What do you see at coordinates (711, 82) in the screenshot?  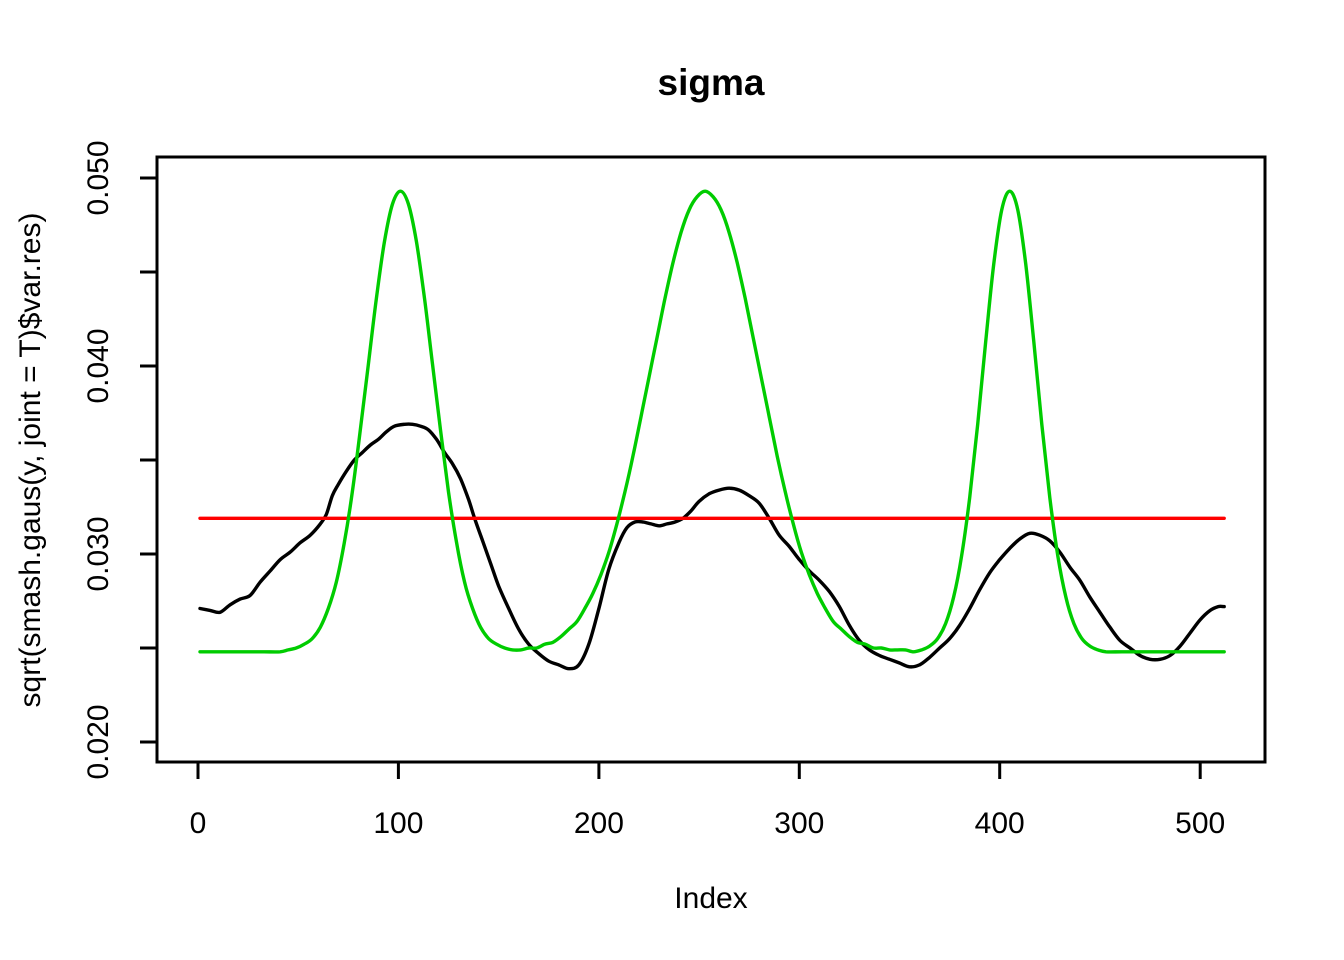 I see `chart-title: sigma` at bounding box center [711, 82].